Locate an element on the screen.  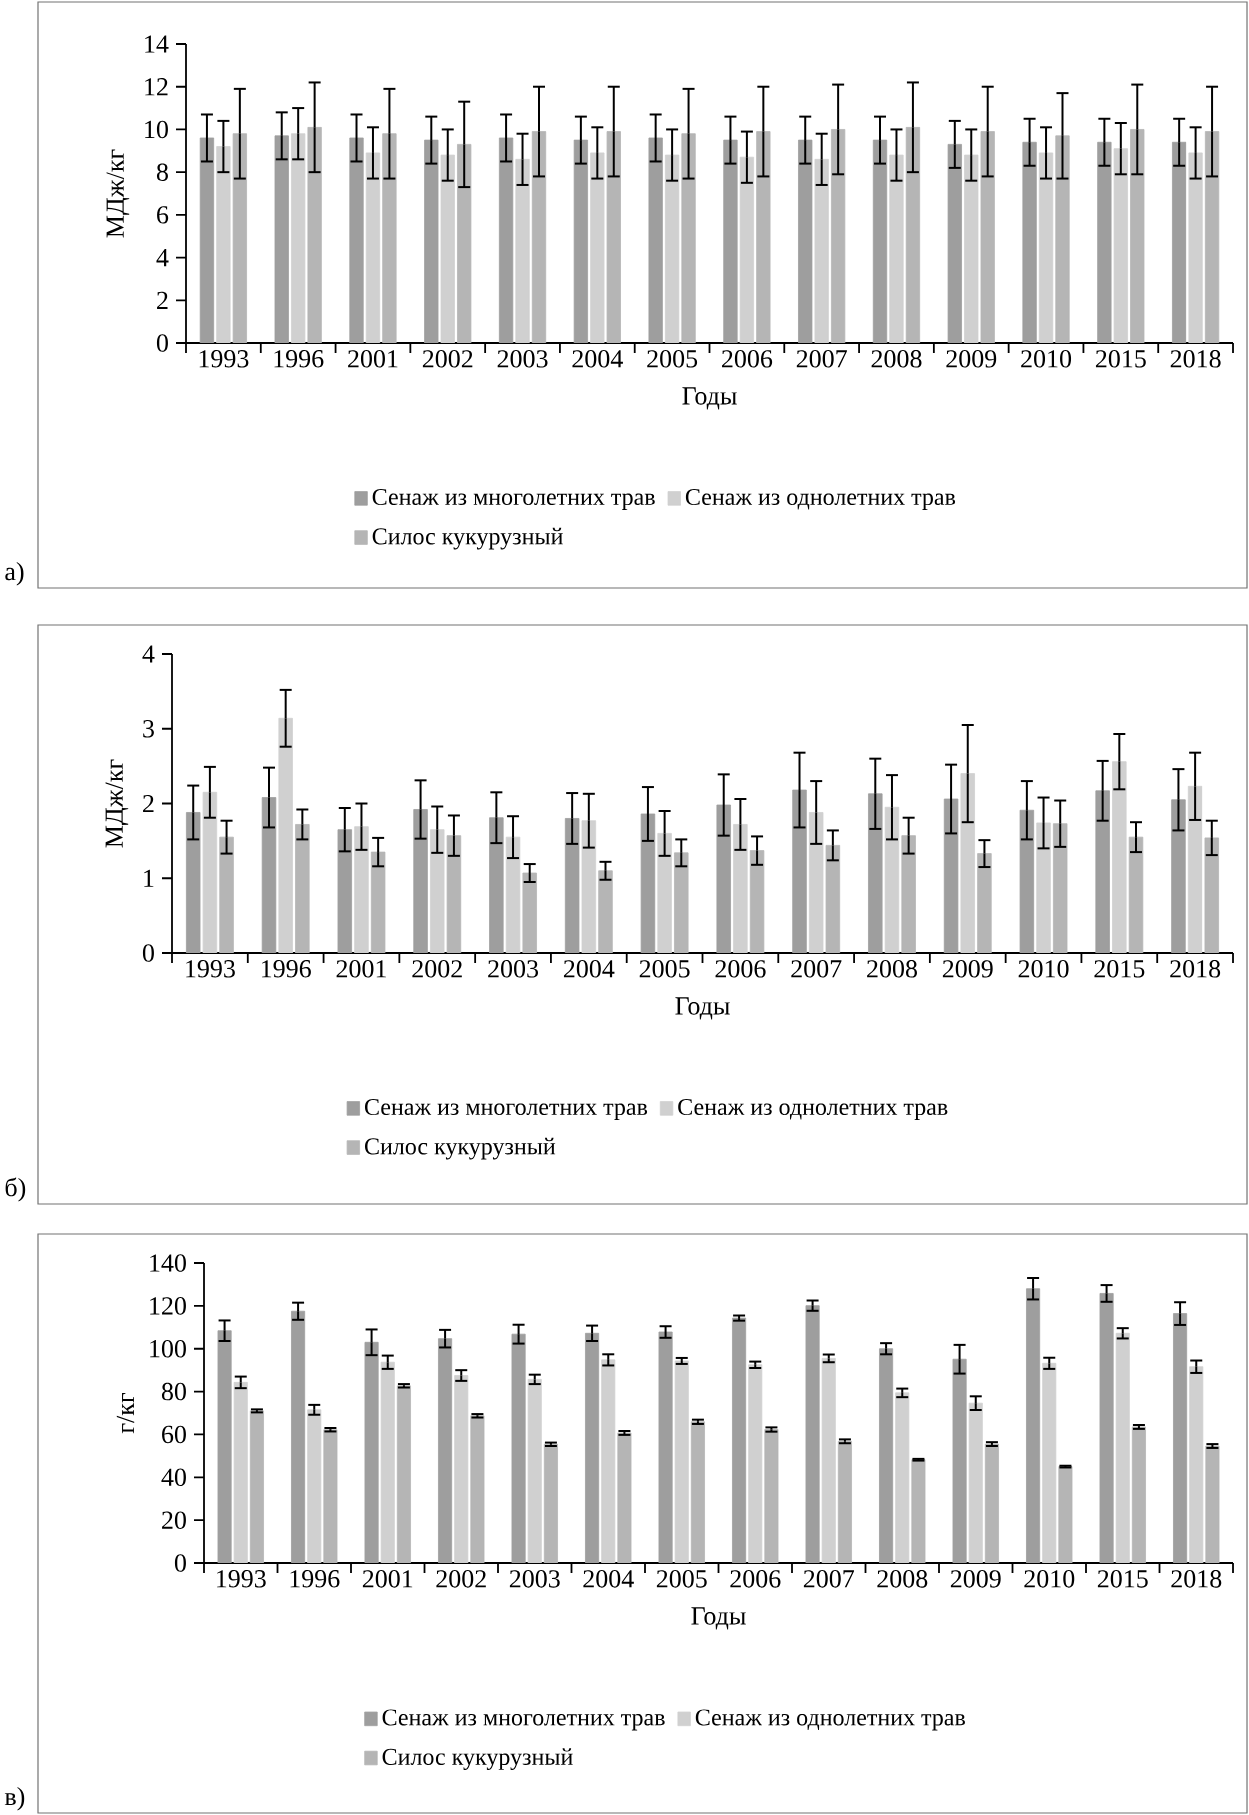
y-tick-label: 20 is located at coordinates (174, 1520).